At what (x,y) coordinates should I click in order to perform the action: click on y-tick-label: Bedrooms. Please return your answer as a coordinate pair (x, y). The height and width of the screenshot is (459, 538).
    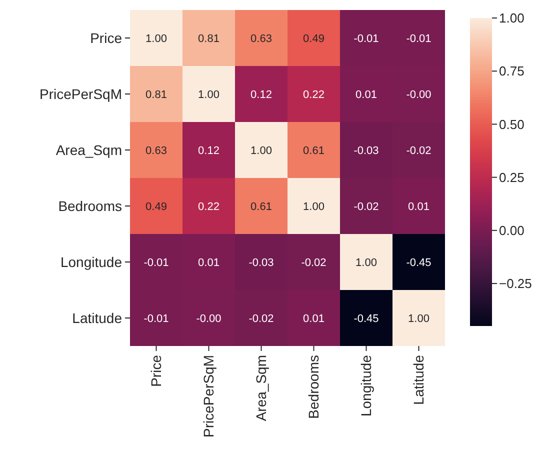
    Looking at the image, I should click on (90, 206).